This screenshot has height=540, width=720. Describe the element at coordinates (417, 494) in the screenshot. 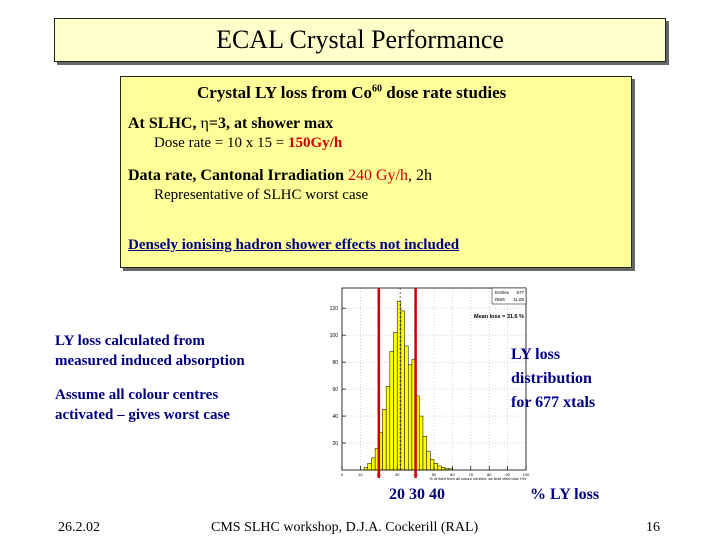

I see `axis-ticks-label: 20 30 40` at that location.